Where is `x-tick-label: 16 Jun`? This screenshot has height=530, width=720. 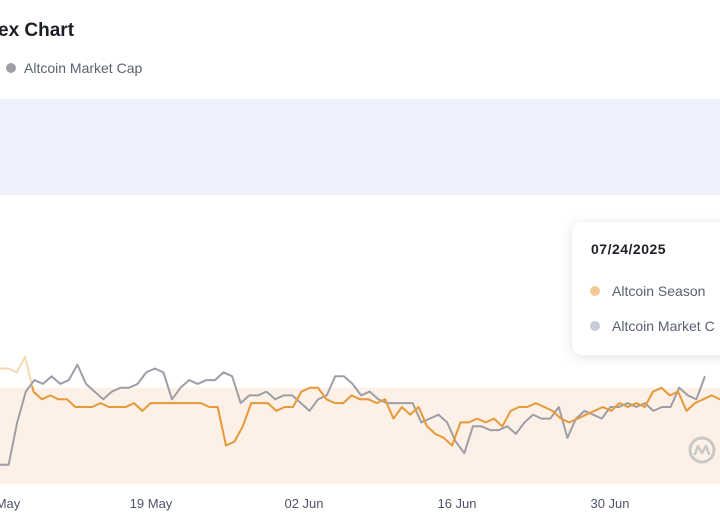 x-tick-label: 16 Jun is located at coordinates (456, 503).